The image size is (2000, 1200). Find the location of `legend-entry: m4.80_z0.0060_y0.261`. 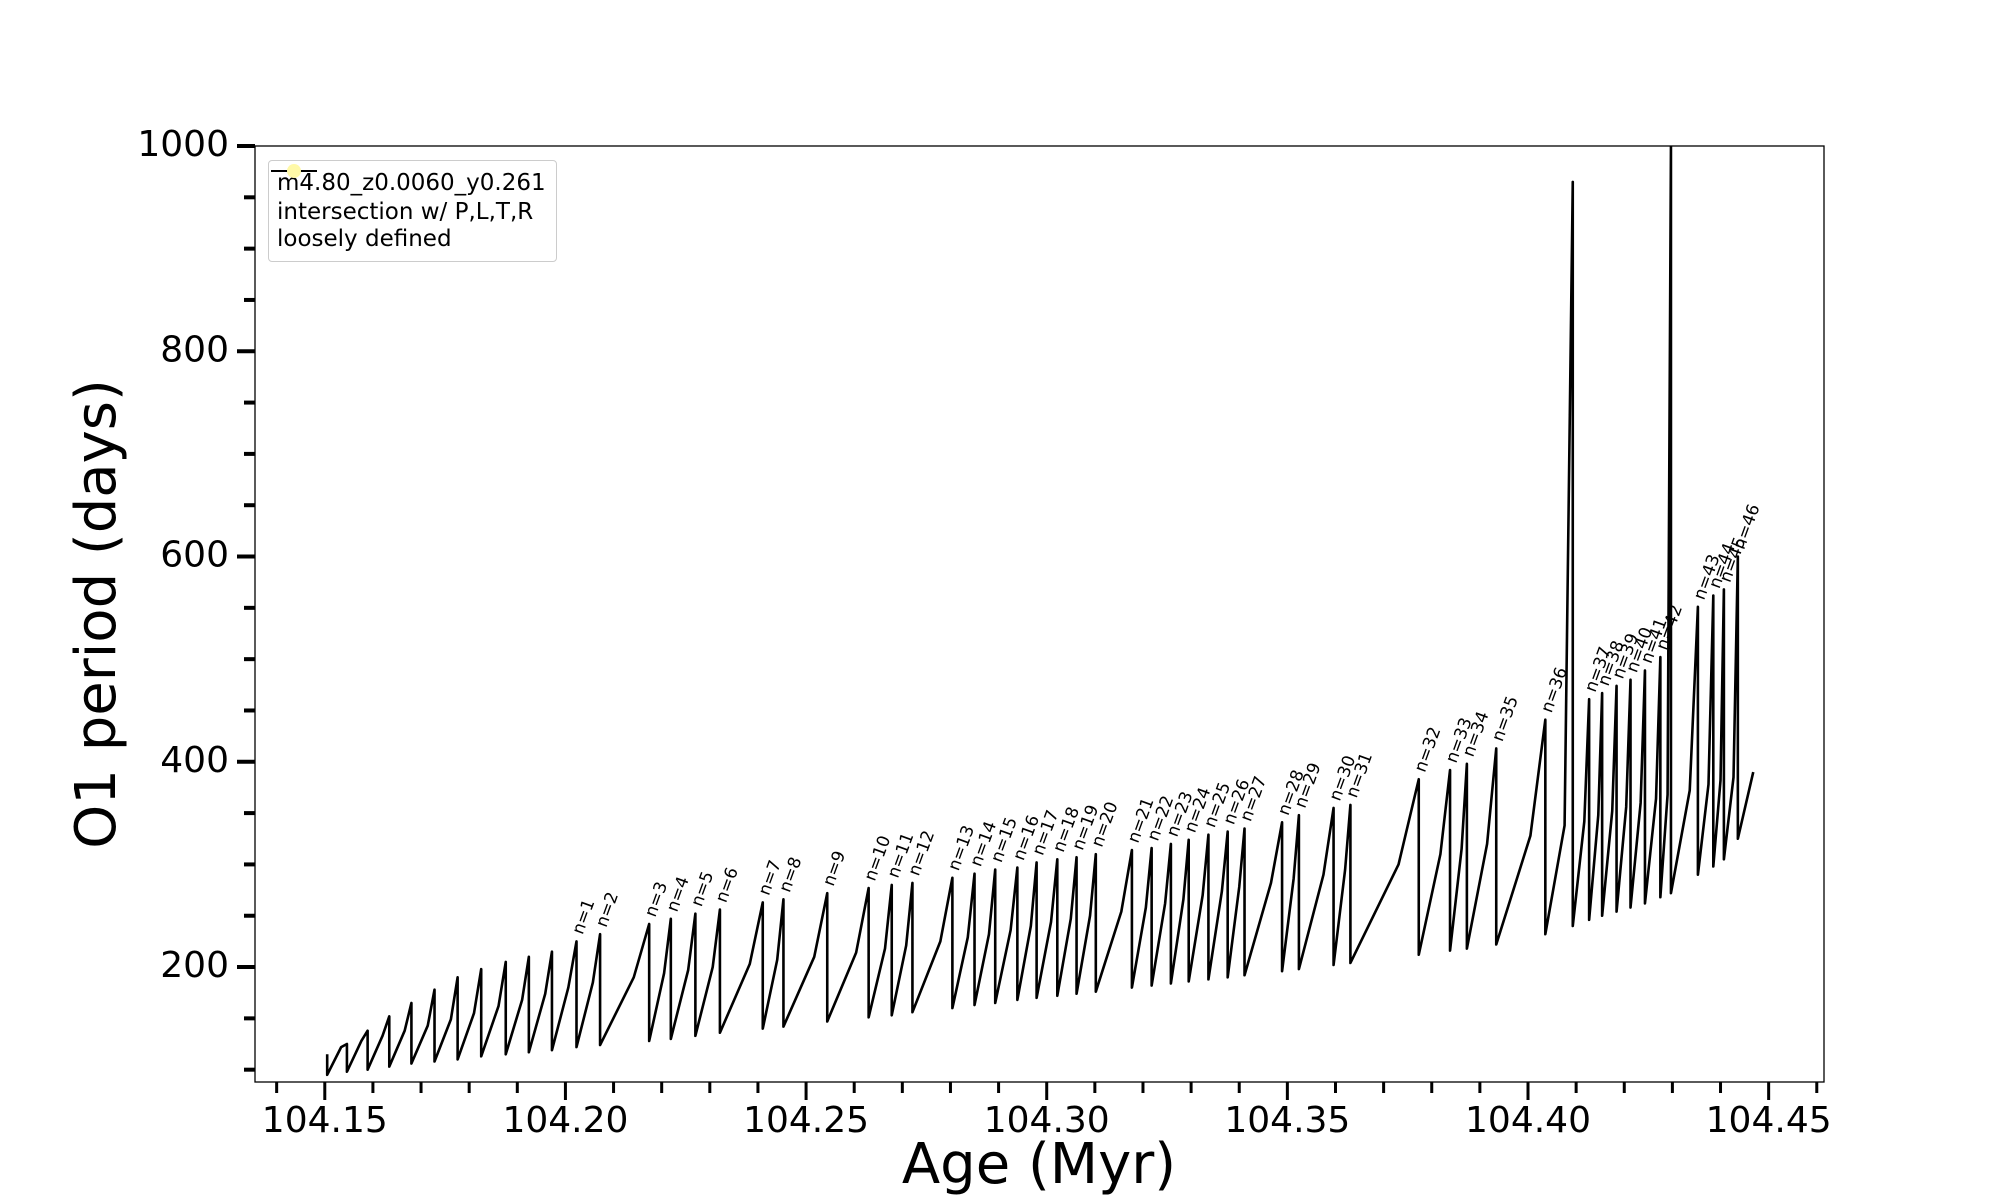

legend-entry: m4.80_z0.0060_y0.261 is located at coordinates (408, 182).